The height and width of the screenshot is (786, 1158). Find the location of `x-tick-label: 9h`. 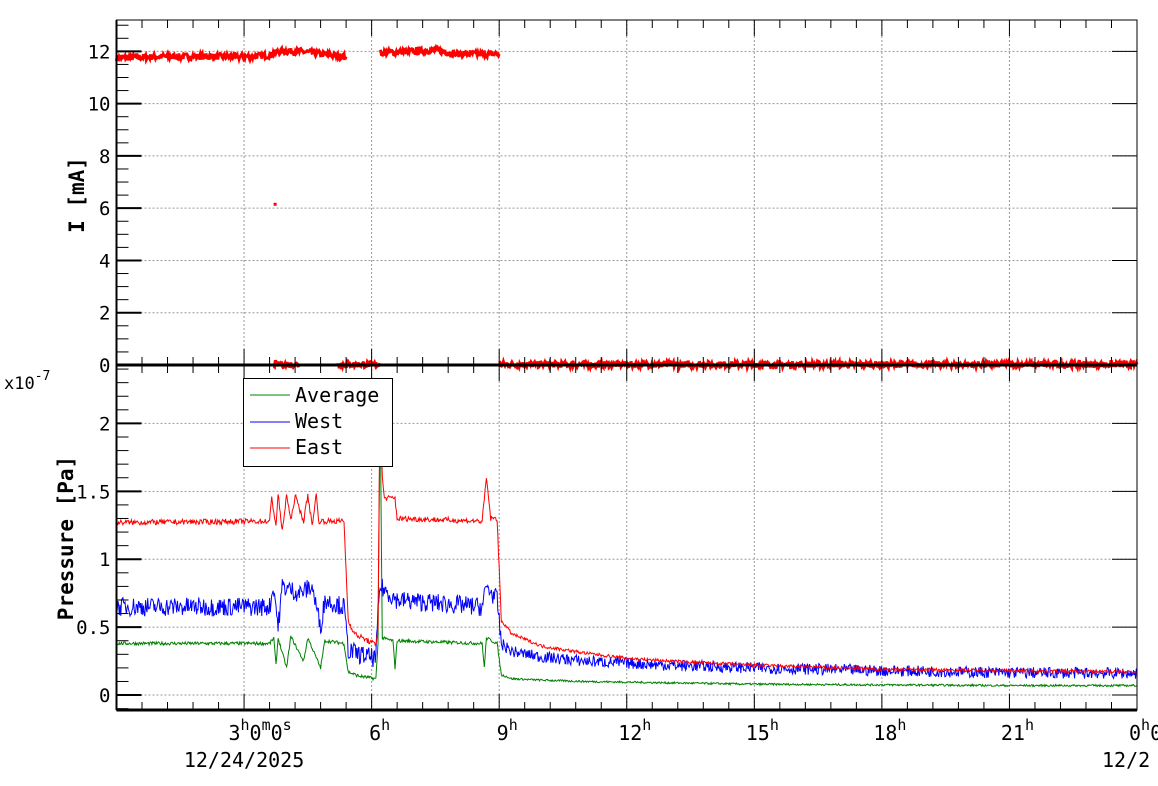

x-tick-label: 9h is located at coordinates (507, 730).